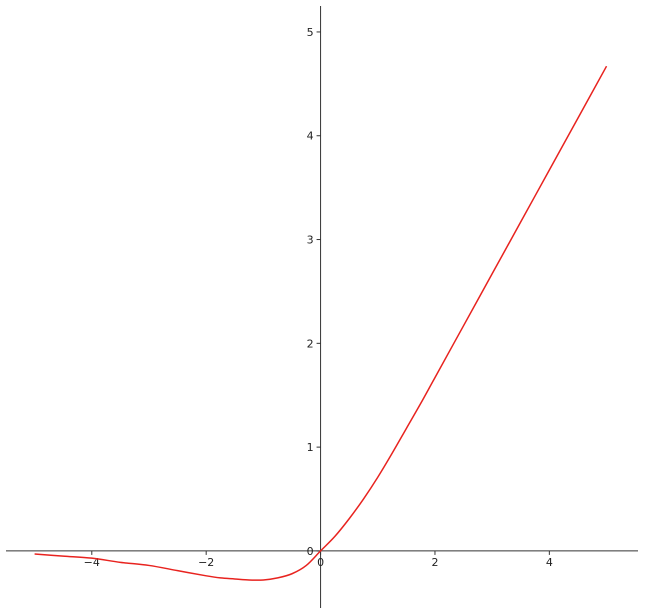 This screenshot has width=646, height=610. What do you see at coordinates (310, 551) in the screenshot?
I see `y-tick-label: 0` at bounding box center [310, 551].